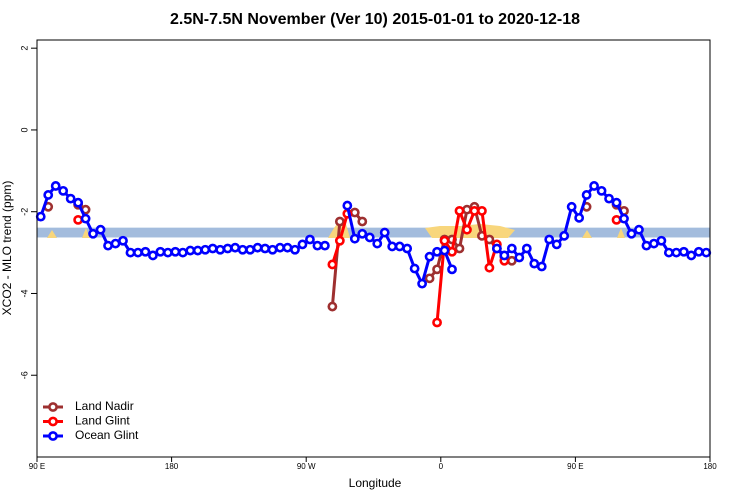 The width and height of the screenshot is (750, 500). I want to click on y-tick-label: 0, so click(24, 129).